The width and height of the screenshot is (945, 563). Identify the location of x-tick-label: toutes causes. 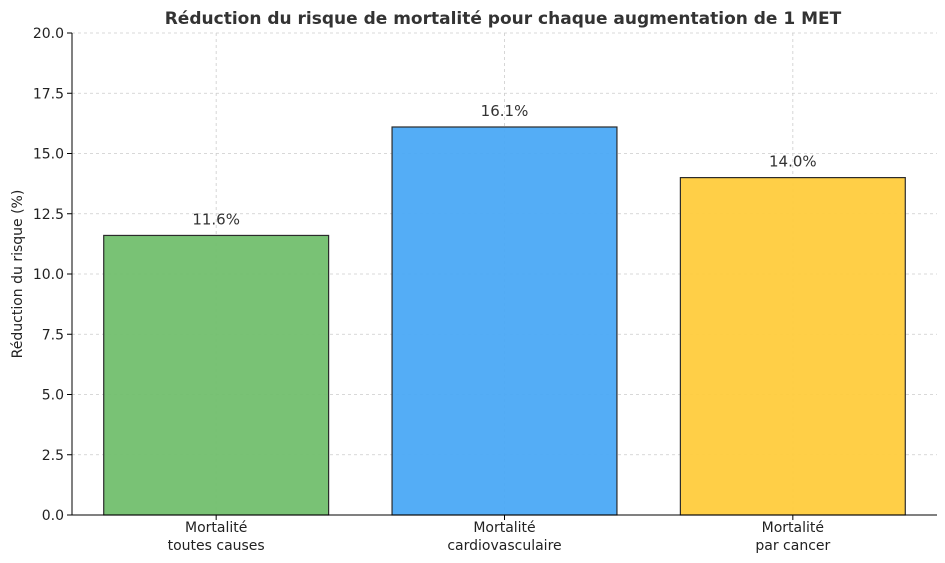
(216, 546).